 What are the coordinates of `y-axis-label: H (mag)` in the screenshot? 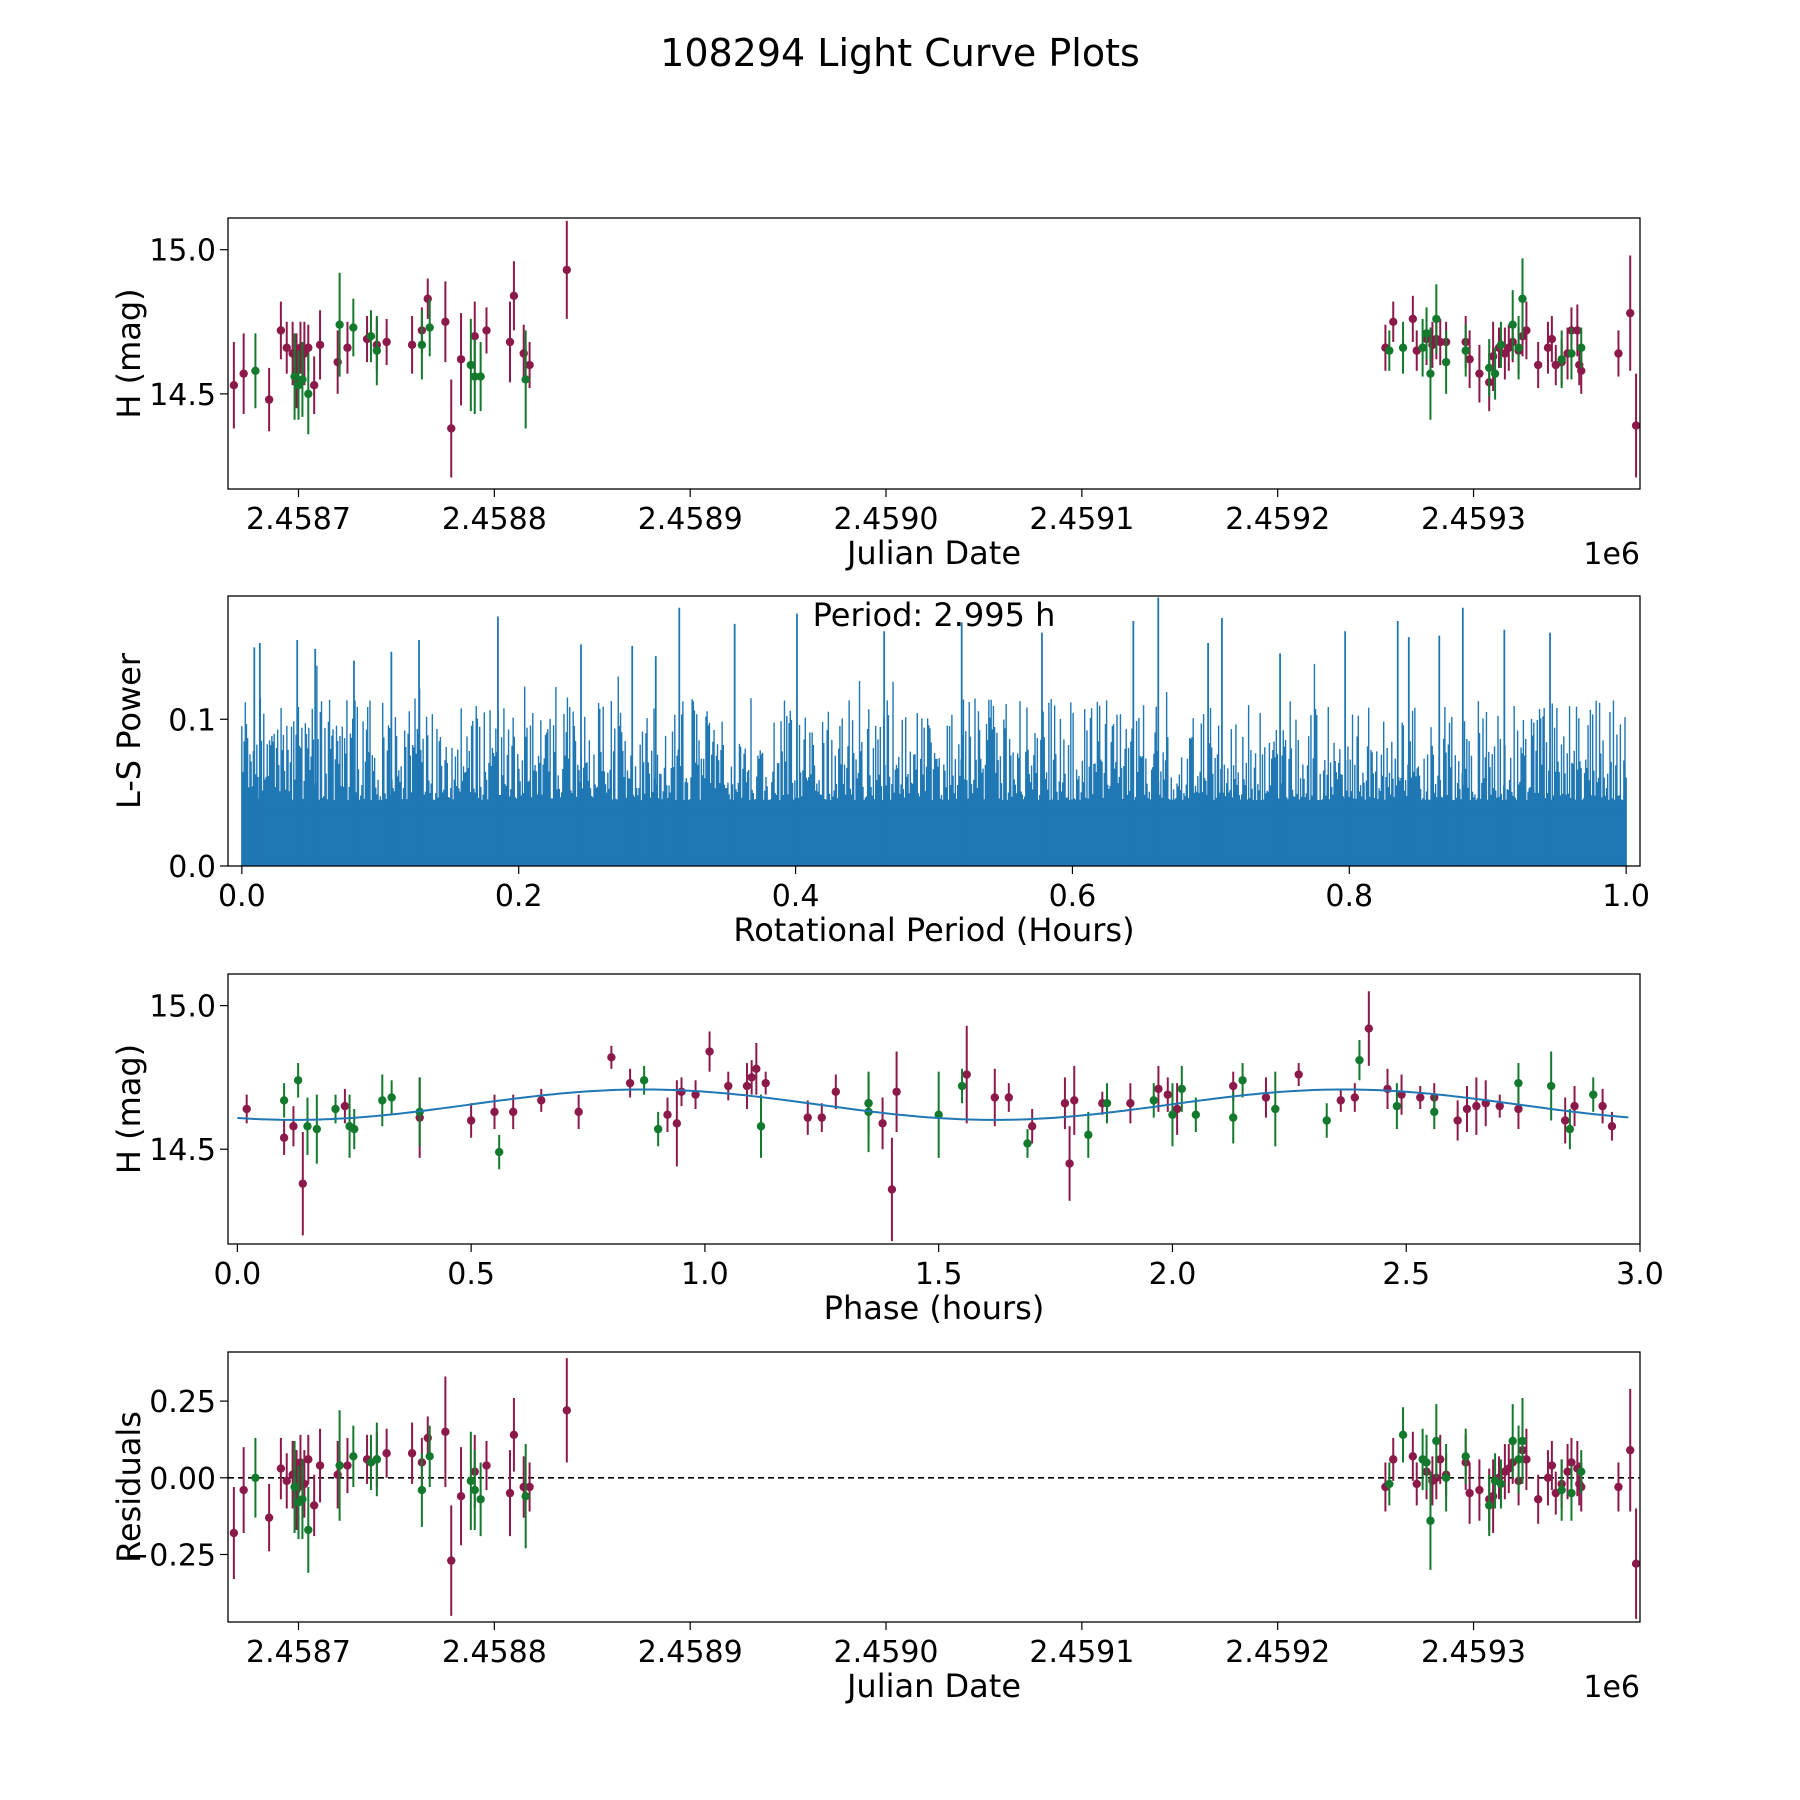 It's located at (129, 353).